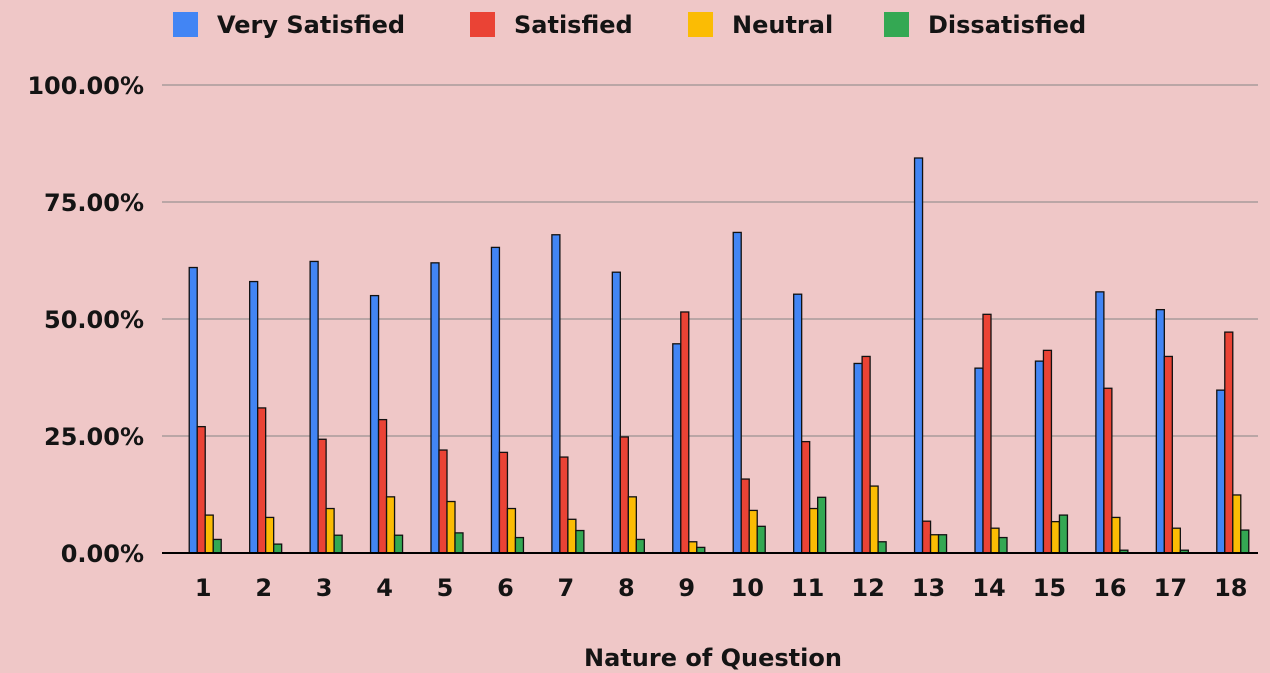 The height and width of the screenshot is (673, 1270). Describe the element at coordinates (1230, 588) in the screenshot. I see `x-category-label: 18` at that location.